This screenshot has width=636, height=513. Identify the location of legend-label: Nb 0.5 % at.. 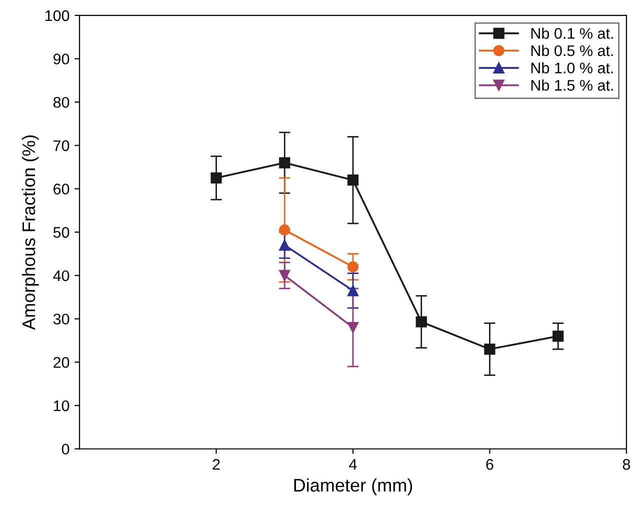
(572, 50).